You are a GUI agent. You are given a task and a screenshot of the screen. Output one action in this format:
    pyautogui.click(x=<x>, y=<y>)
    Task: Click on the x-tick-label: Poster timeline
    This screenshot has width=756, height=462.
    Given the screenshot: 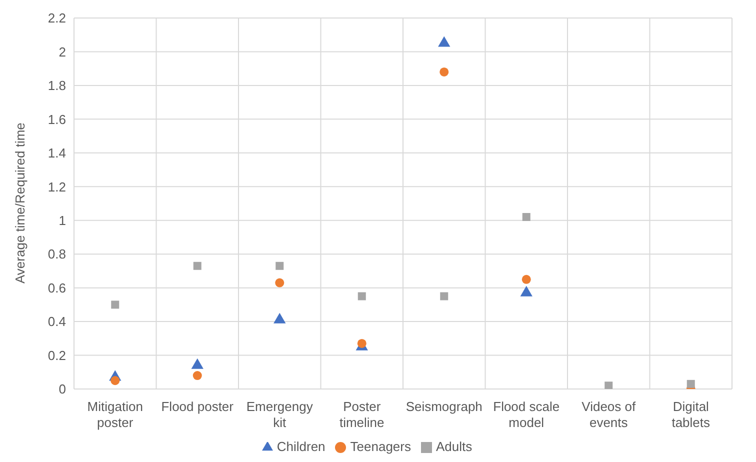 What is the action you would take?
    pyautogui.click(x=361, y=414)
    